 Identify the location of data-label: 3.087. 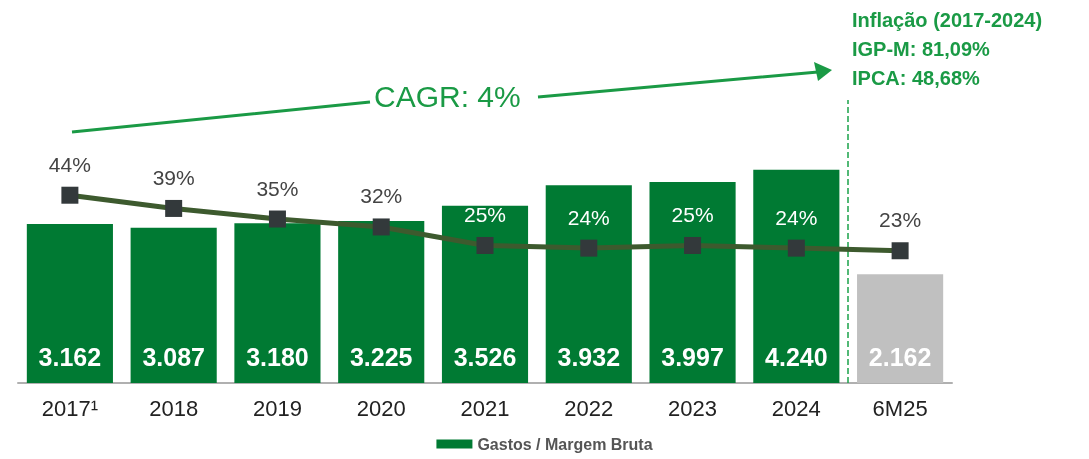
(173, 356).